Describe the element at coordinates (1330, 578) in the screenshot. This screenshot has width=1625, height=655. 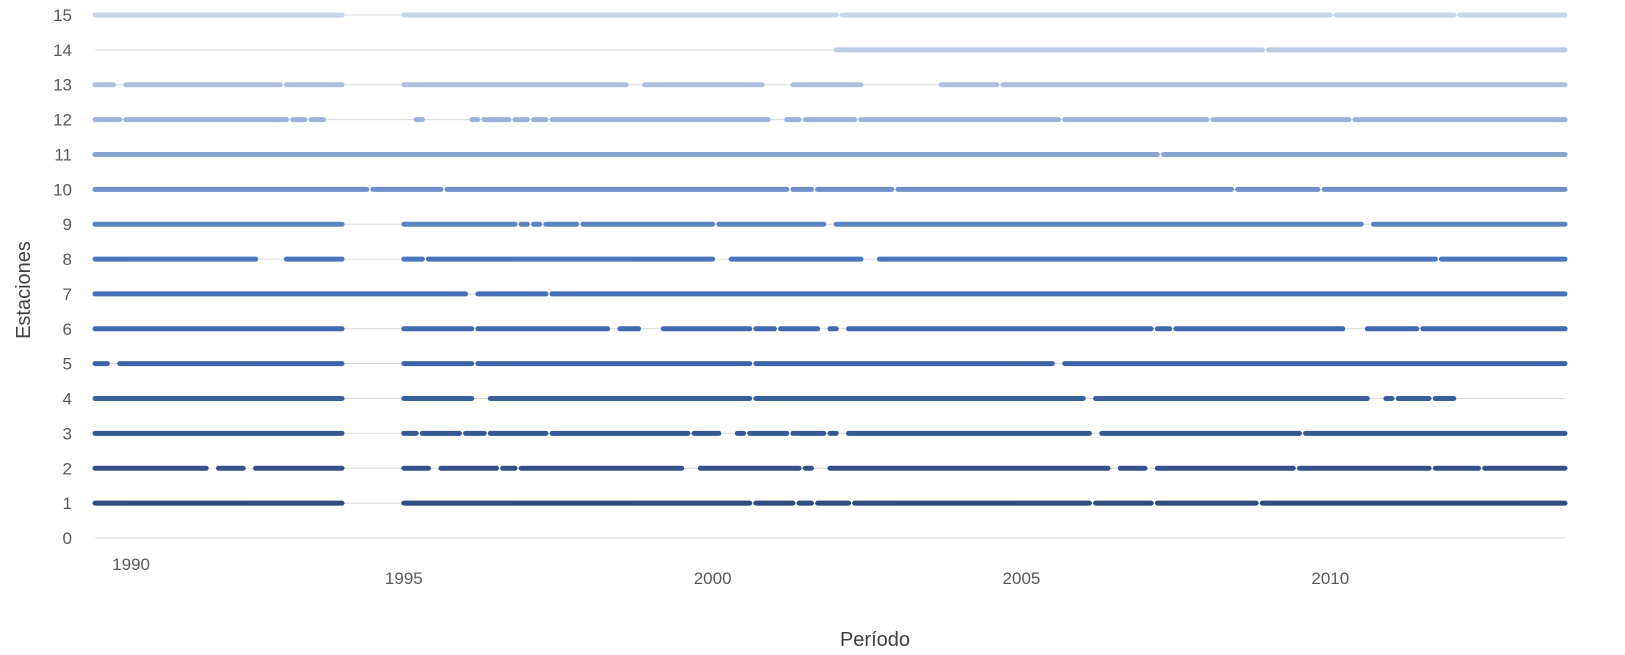
I see `x-tick-label: 2010` at that location.